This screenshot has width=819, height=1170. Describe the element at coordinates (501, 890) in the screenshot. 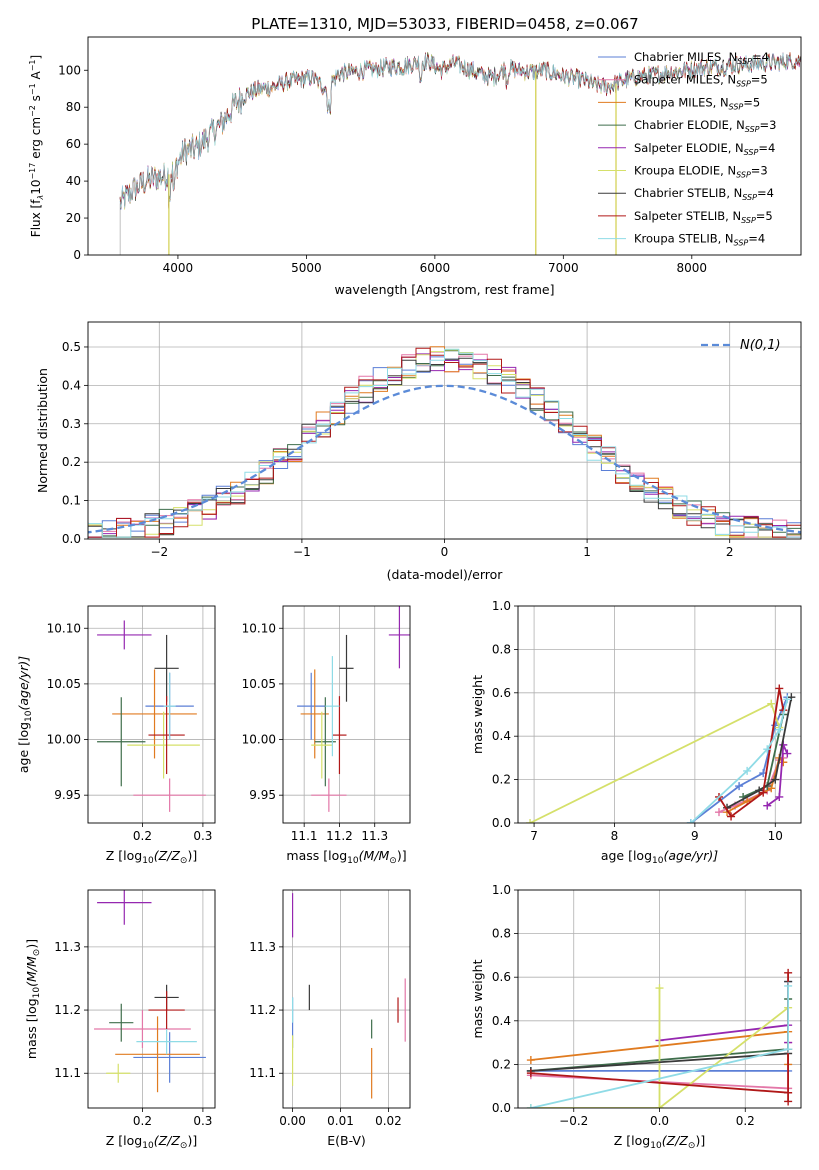

I see `y-tick-label: 1.0` at that location.